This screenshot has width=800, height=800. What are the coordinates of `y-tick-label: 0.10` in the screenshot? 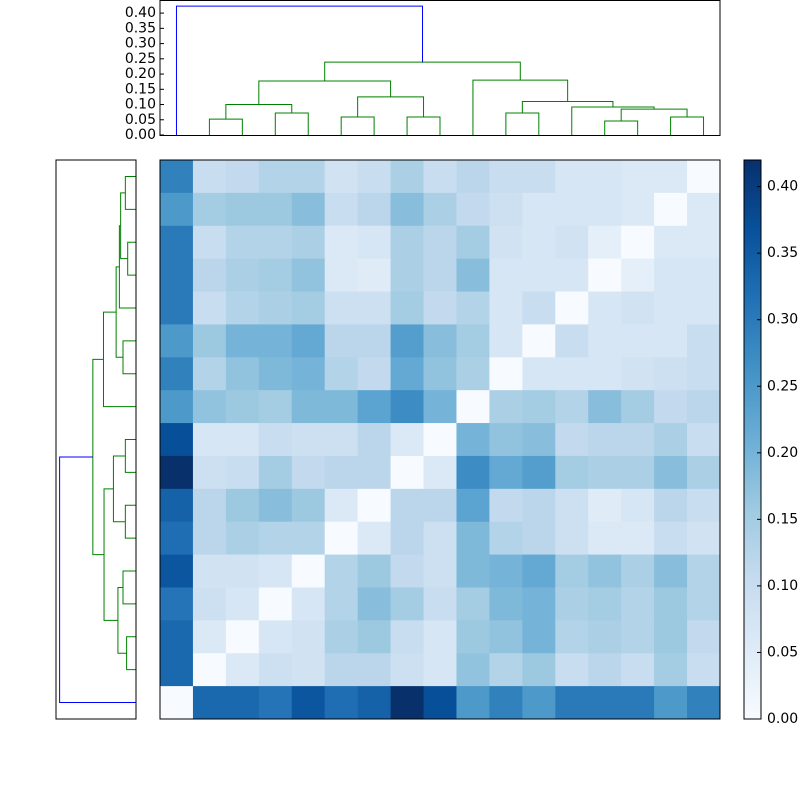 It's located at (140, 105).